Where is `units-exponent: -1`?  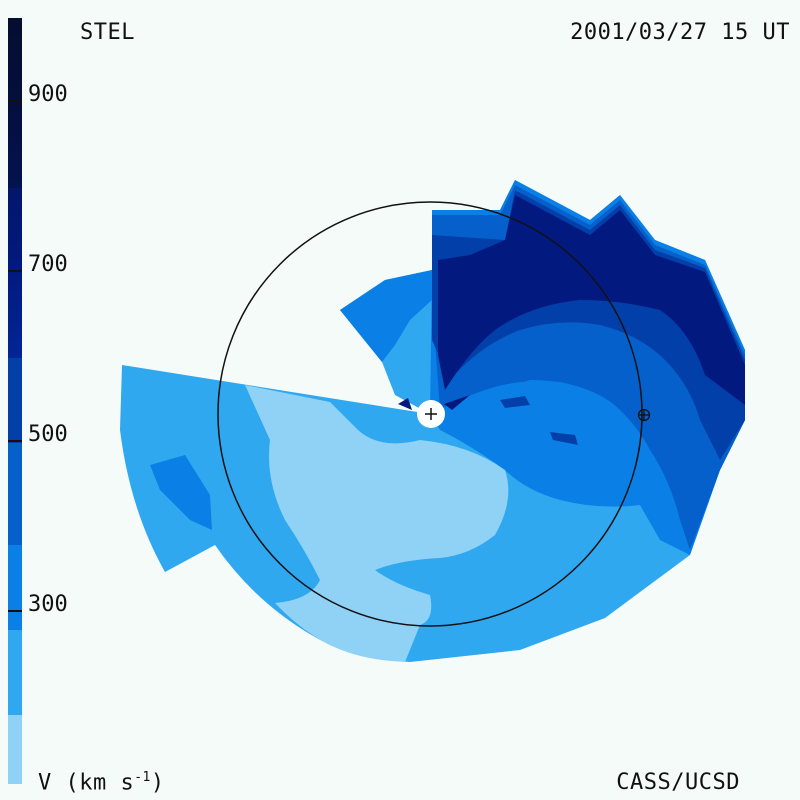 units-exponent: -1 is located at coordinates (142, 777).